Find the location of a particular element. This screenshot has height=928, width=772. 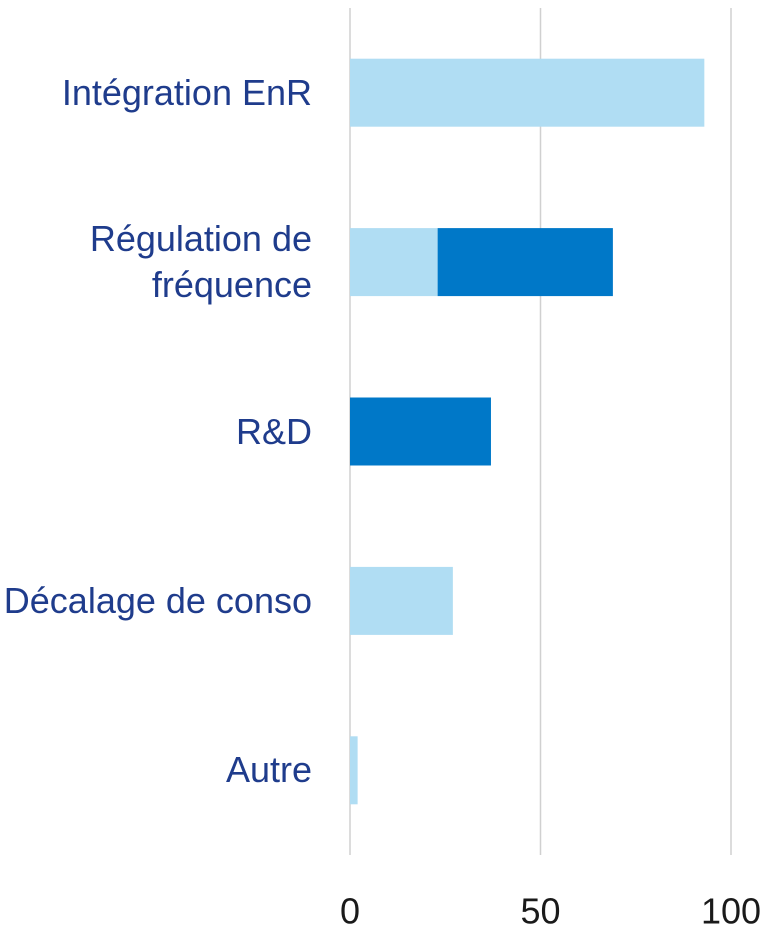

x-tick-label: 100 is located at coordinates (731, 909).